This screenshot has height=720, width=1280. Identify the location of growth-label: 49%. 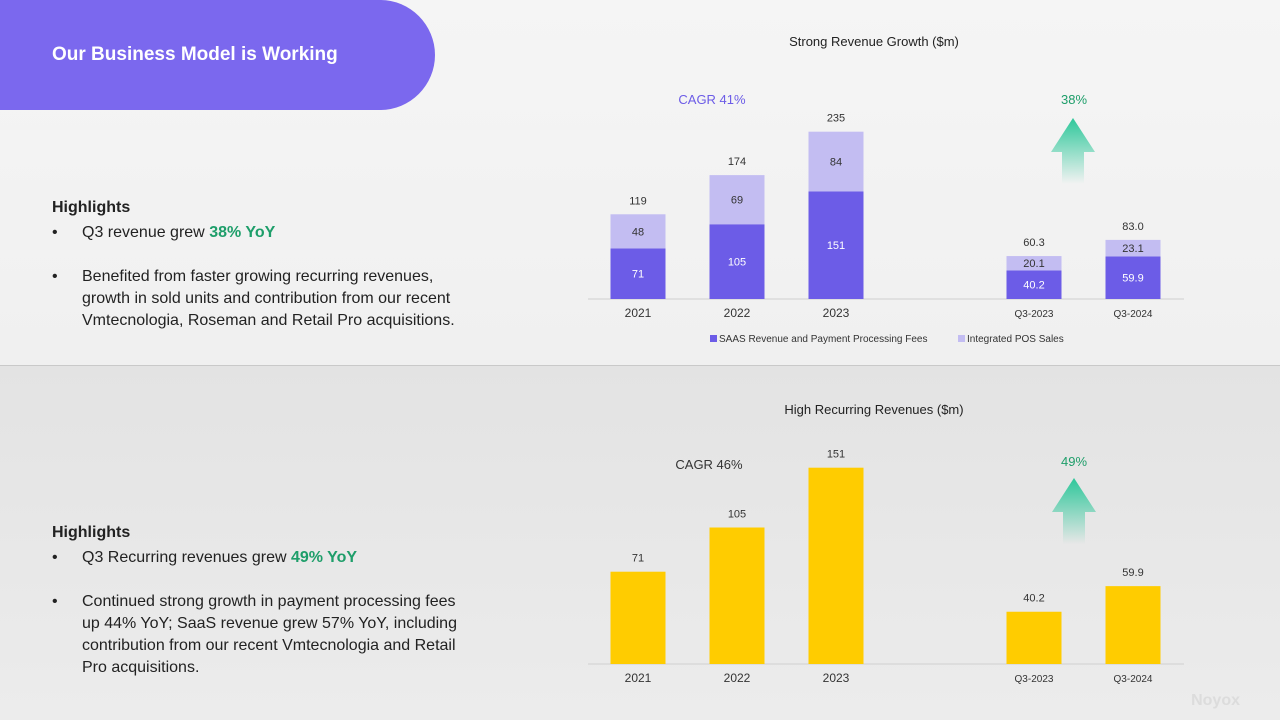
(1074, 461).